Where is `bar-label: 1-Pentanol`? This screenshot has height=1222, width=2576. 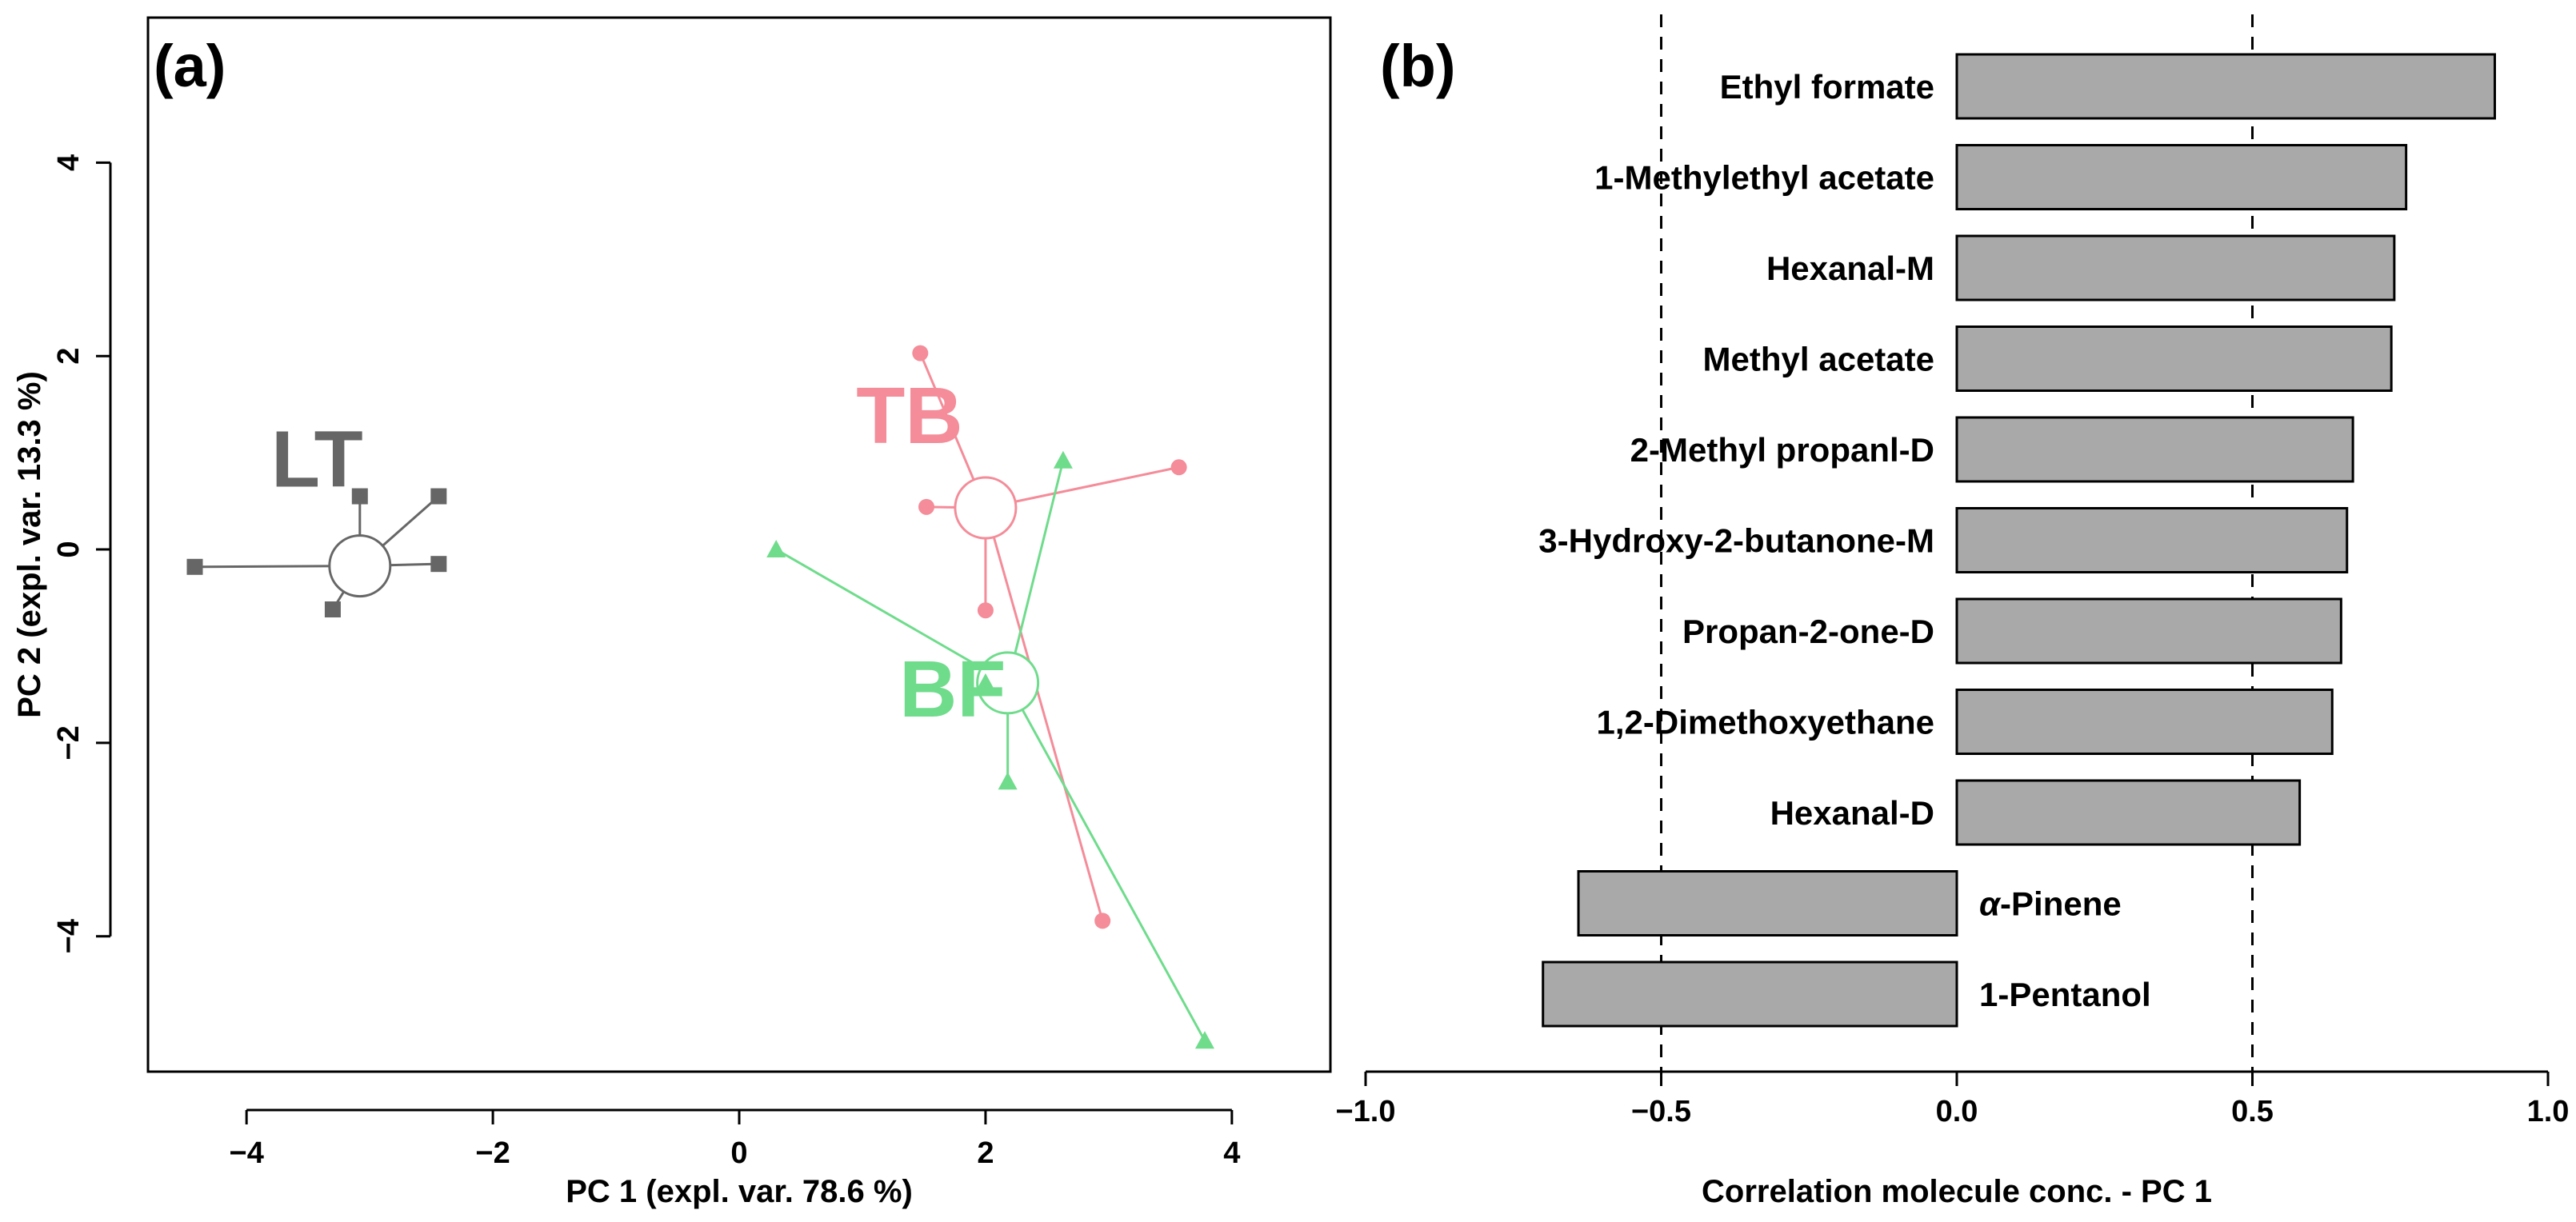 bar-label: 1-Pentanol is located at coordinates (2065, 994).